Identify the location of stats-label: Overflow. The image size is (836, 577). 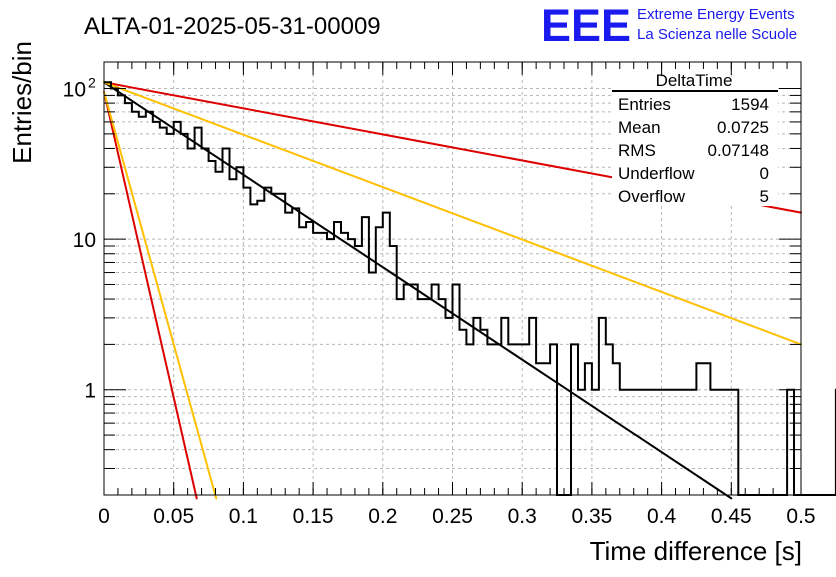
(652, 196).